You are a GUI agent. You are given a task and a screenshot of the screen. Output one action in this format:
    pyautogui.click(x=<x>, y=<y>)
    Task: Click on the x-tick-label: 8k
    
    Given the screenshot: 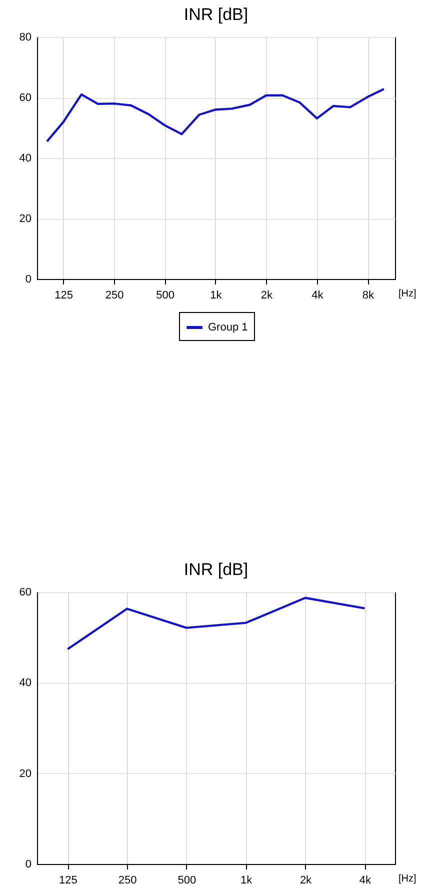 What is the action you would take?
    pyautogui.click(x=368, y=296)
    